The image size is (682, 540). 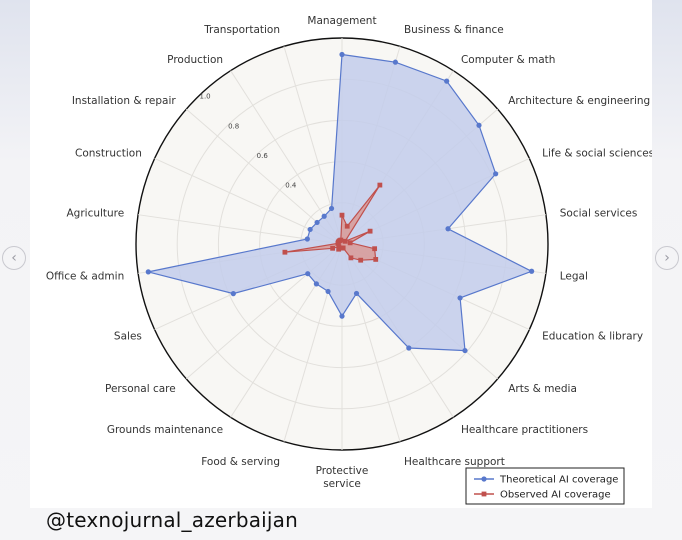 I want to click on legend-box, so click(x=545, y=486).